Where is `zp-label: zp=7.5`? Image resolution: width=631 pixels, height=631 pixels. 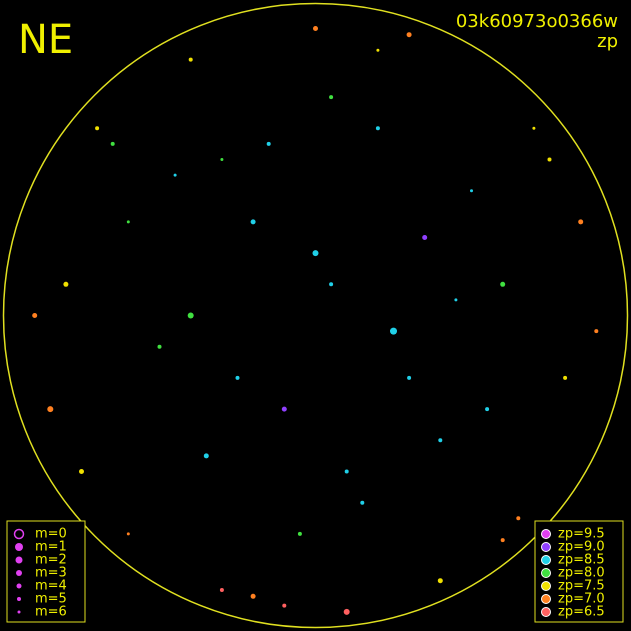 zp-label: zp=7.5 is located at coordinates (581, 586).